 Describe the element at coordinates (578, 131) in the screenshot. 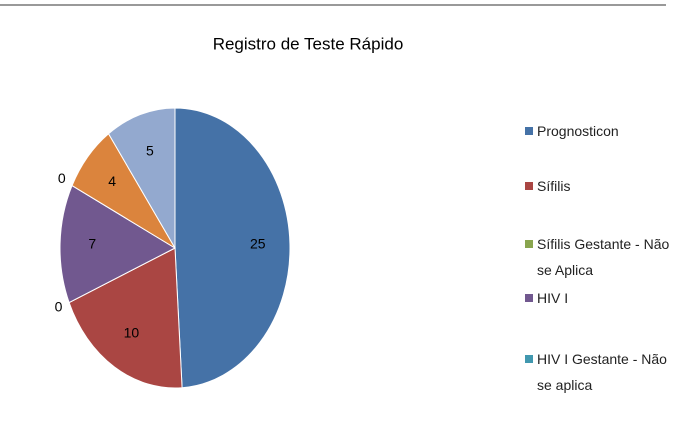

I see `legend-label: Prognosticon` at that location.